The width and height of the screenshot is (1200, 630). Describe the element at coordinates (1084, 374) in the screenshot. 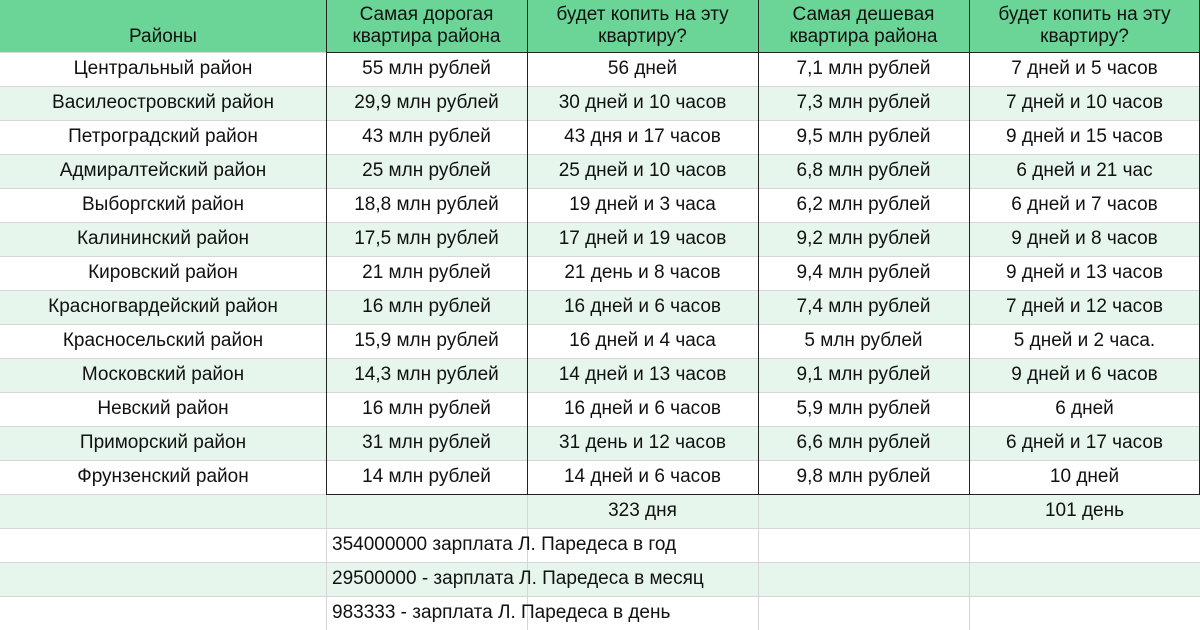

I see `table-cell: 9 дней и 6 часов` at that location.